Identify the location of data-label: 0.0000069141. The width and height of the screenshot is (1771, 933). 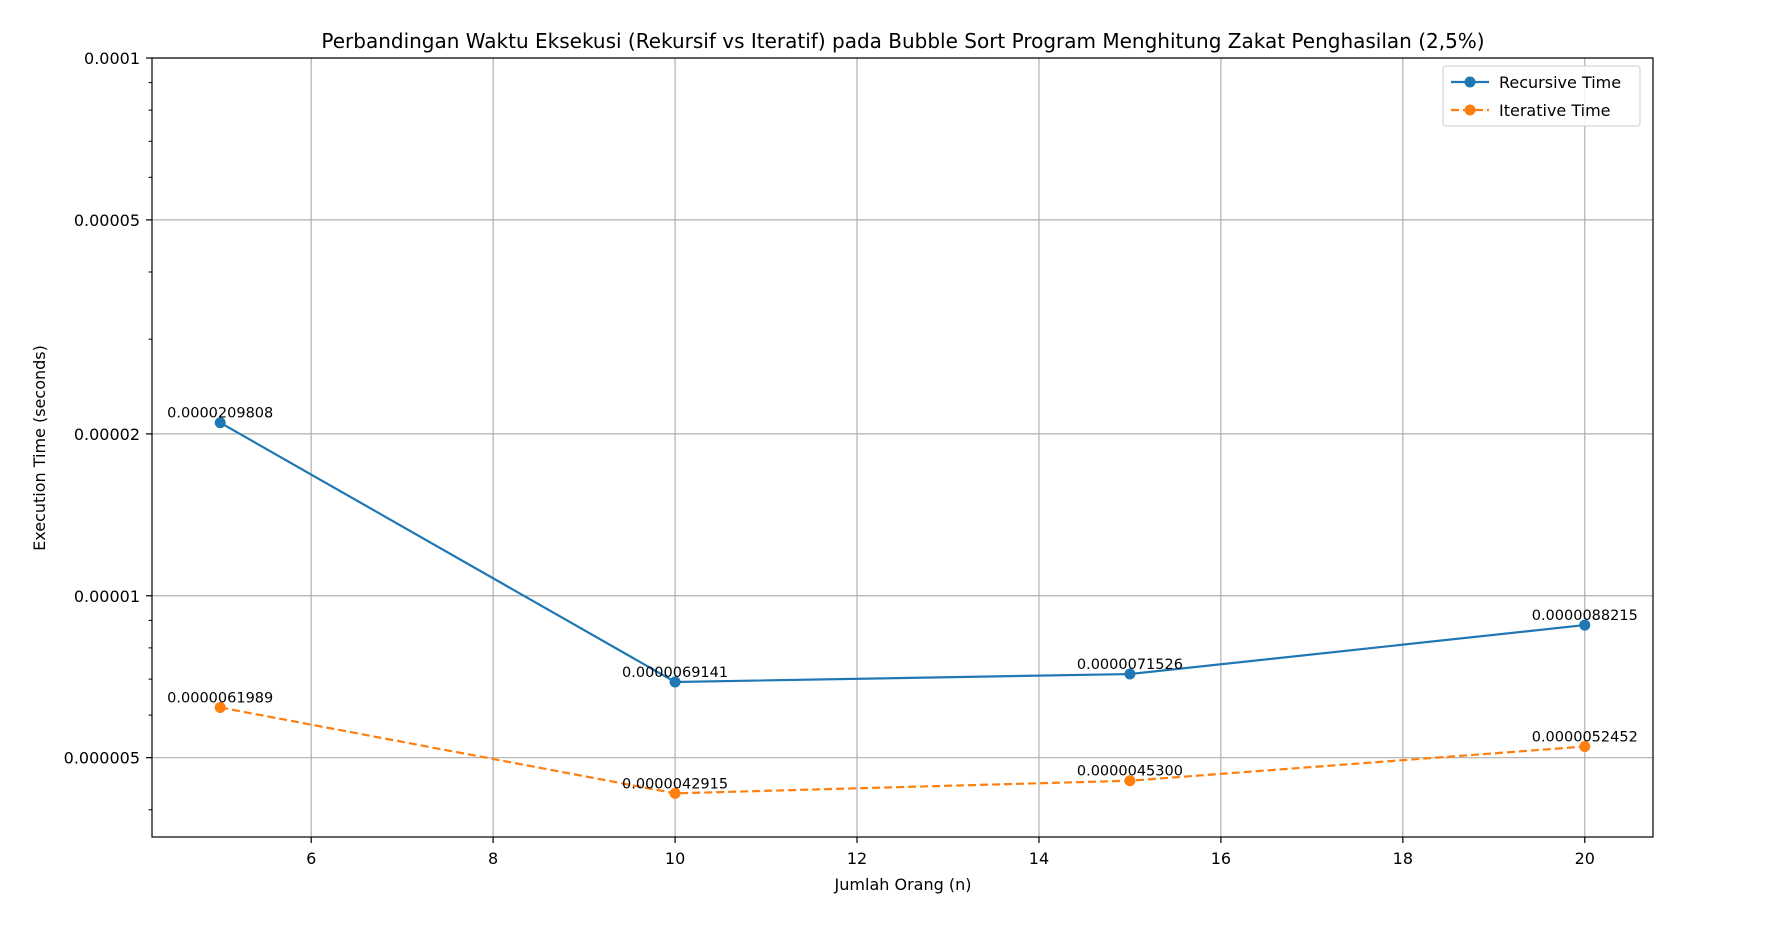
(675, 673).